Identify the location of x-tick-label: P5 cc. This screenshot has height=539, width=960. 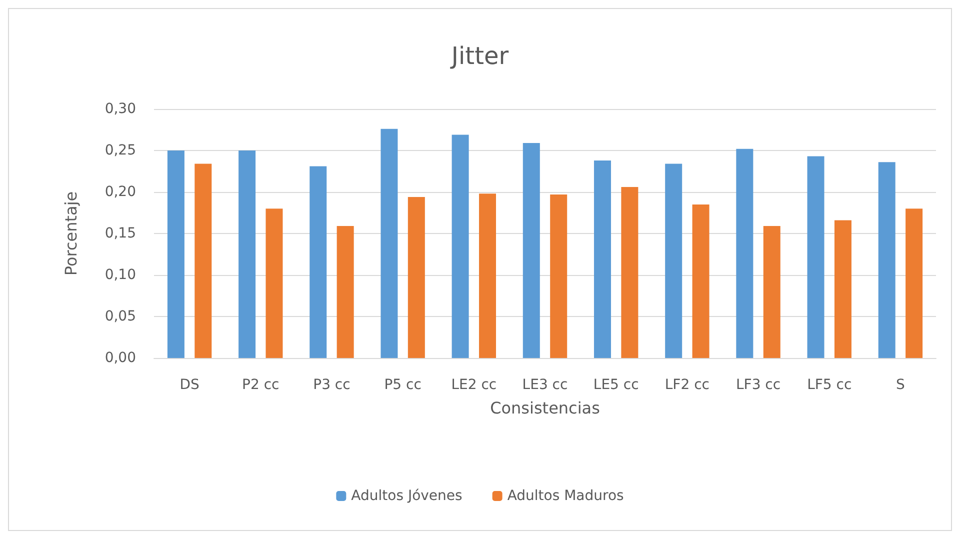
(403, 385).